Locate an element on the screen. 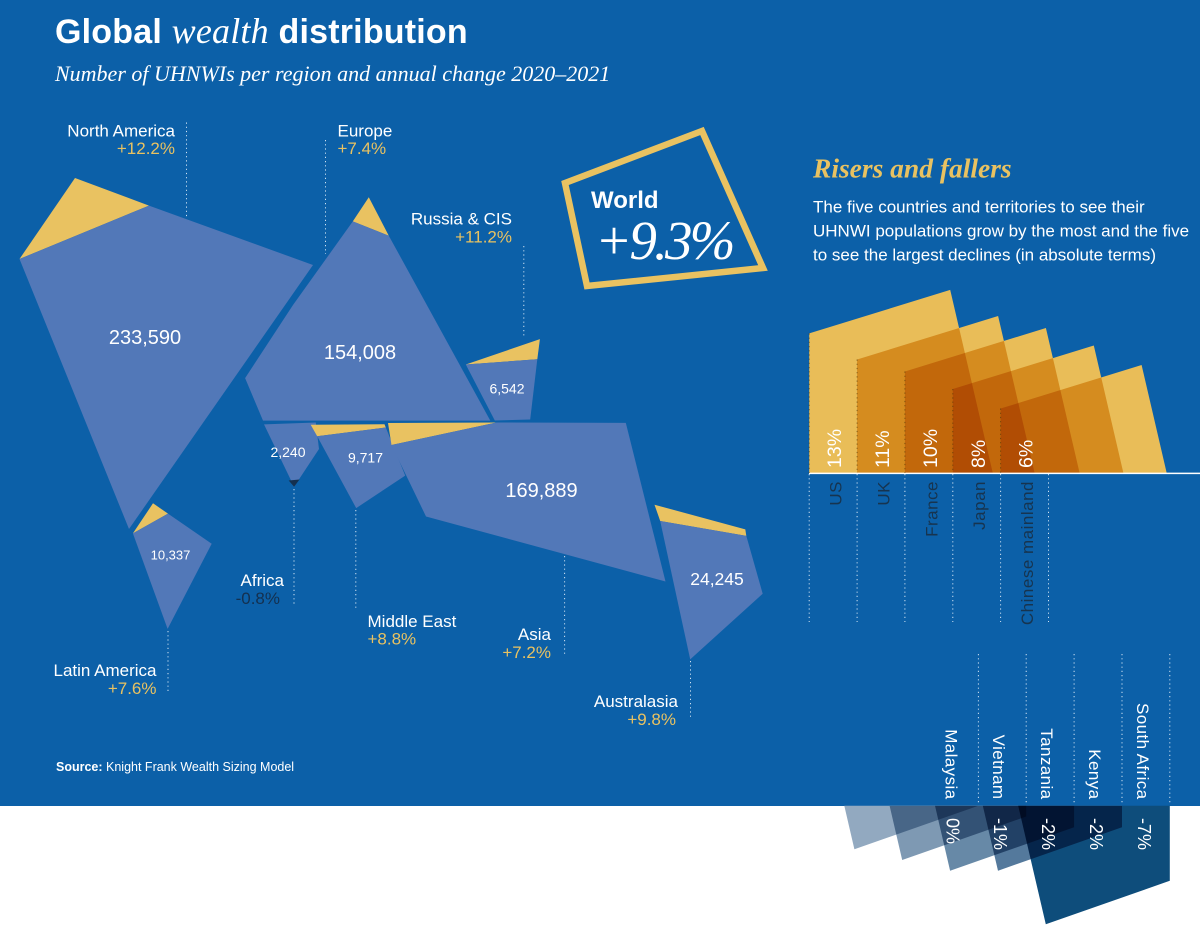 Image resolution: width=1200 pixels, height=931 pixels. svg-text:Source: Knight Frank Wealth Si: Source: Knight Frank Wealth Sizing Model is located at coordinates (175, 767).